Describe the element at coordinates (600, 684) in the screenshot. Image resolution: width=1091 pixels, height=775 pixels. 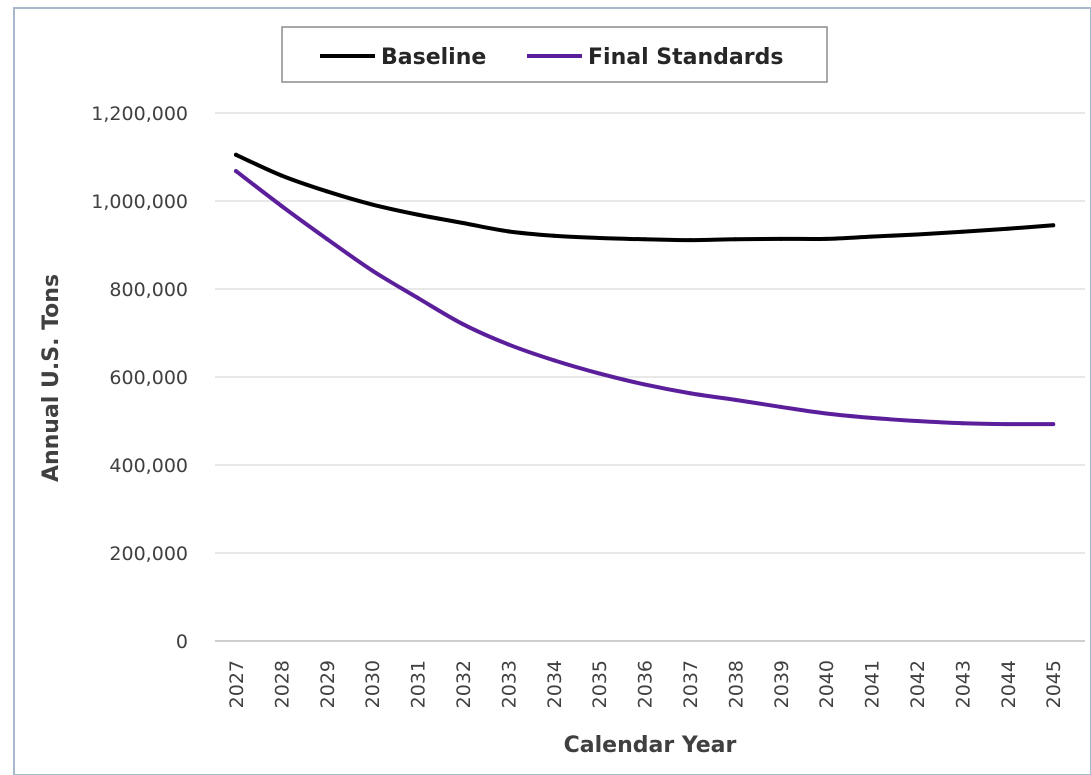
I see `x-tick-label: 2035` at that location.